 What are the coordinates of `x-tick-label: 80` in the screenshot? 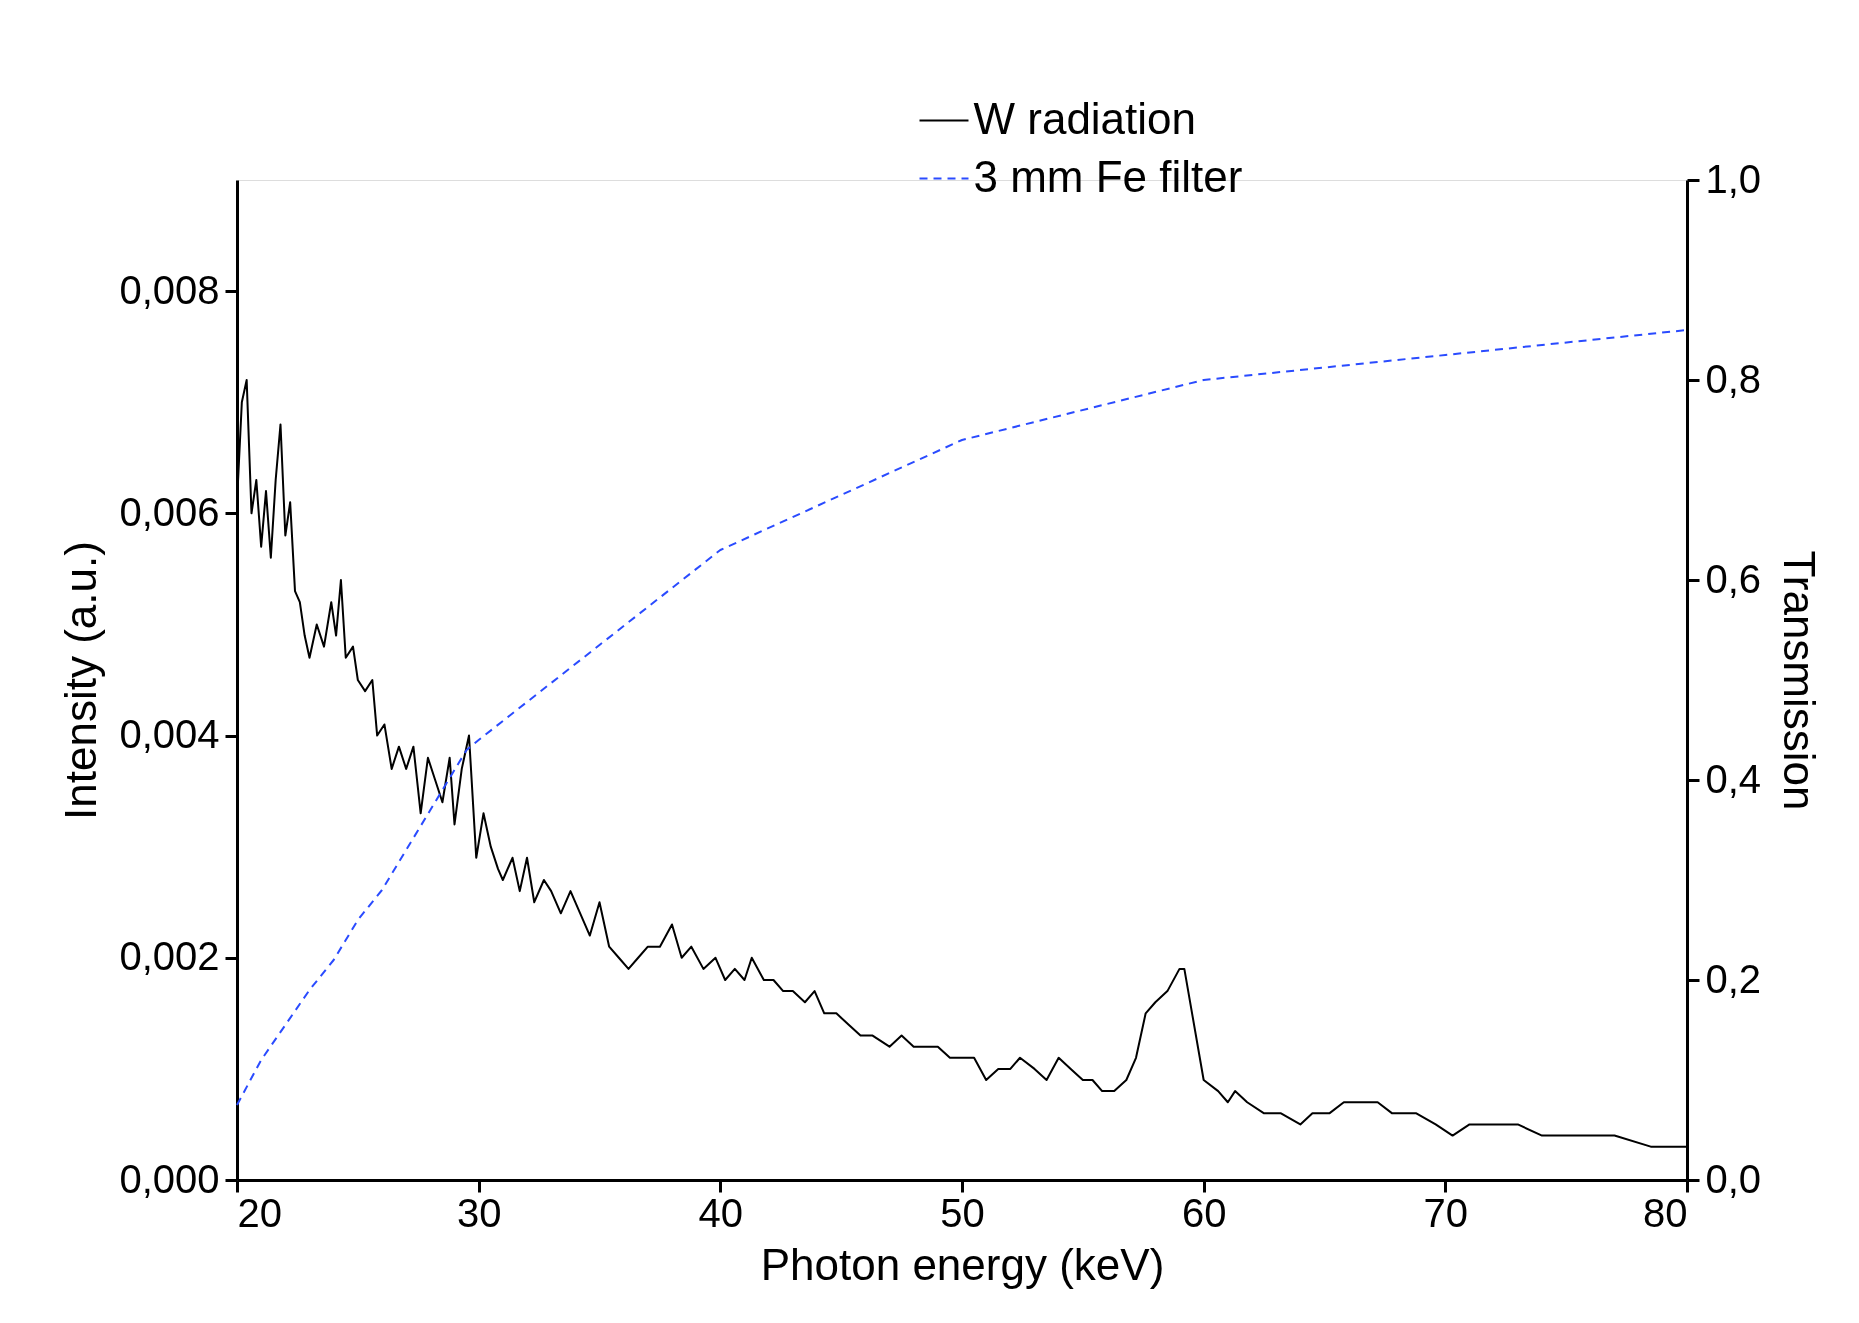 It's located at (1665, 1212).